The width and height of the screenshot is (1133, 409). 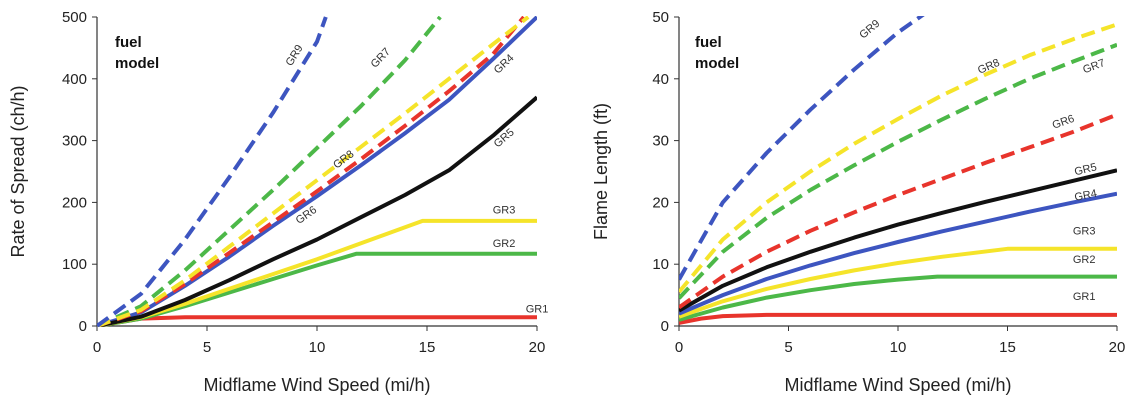 I want to click on series-label-gr8: GR8, so click(x=343, y=159).